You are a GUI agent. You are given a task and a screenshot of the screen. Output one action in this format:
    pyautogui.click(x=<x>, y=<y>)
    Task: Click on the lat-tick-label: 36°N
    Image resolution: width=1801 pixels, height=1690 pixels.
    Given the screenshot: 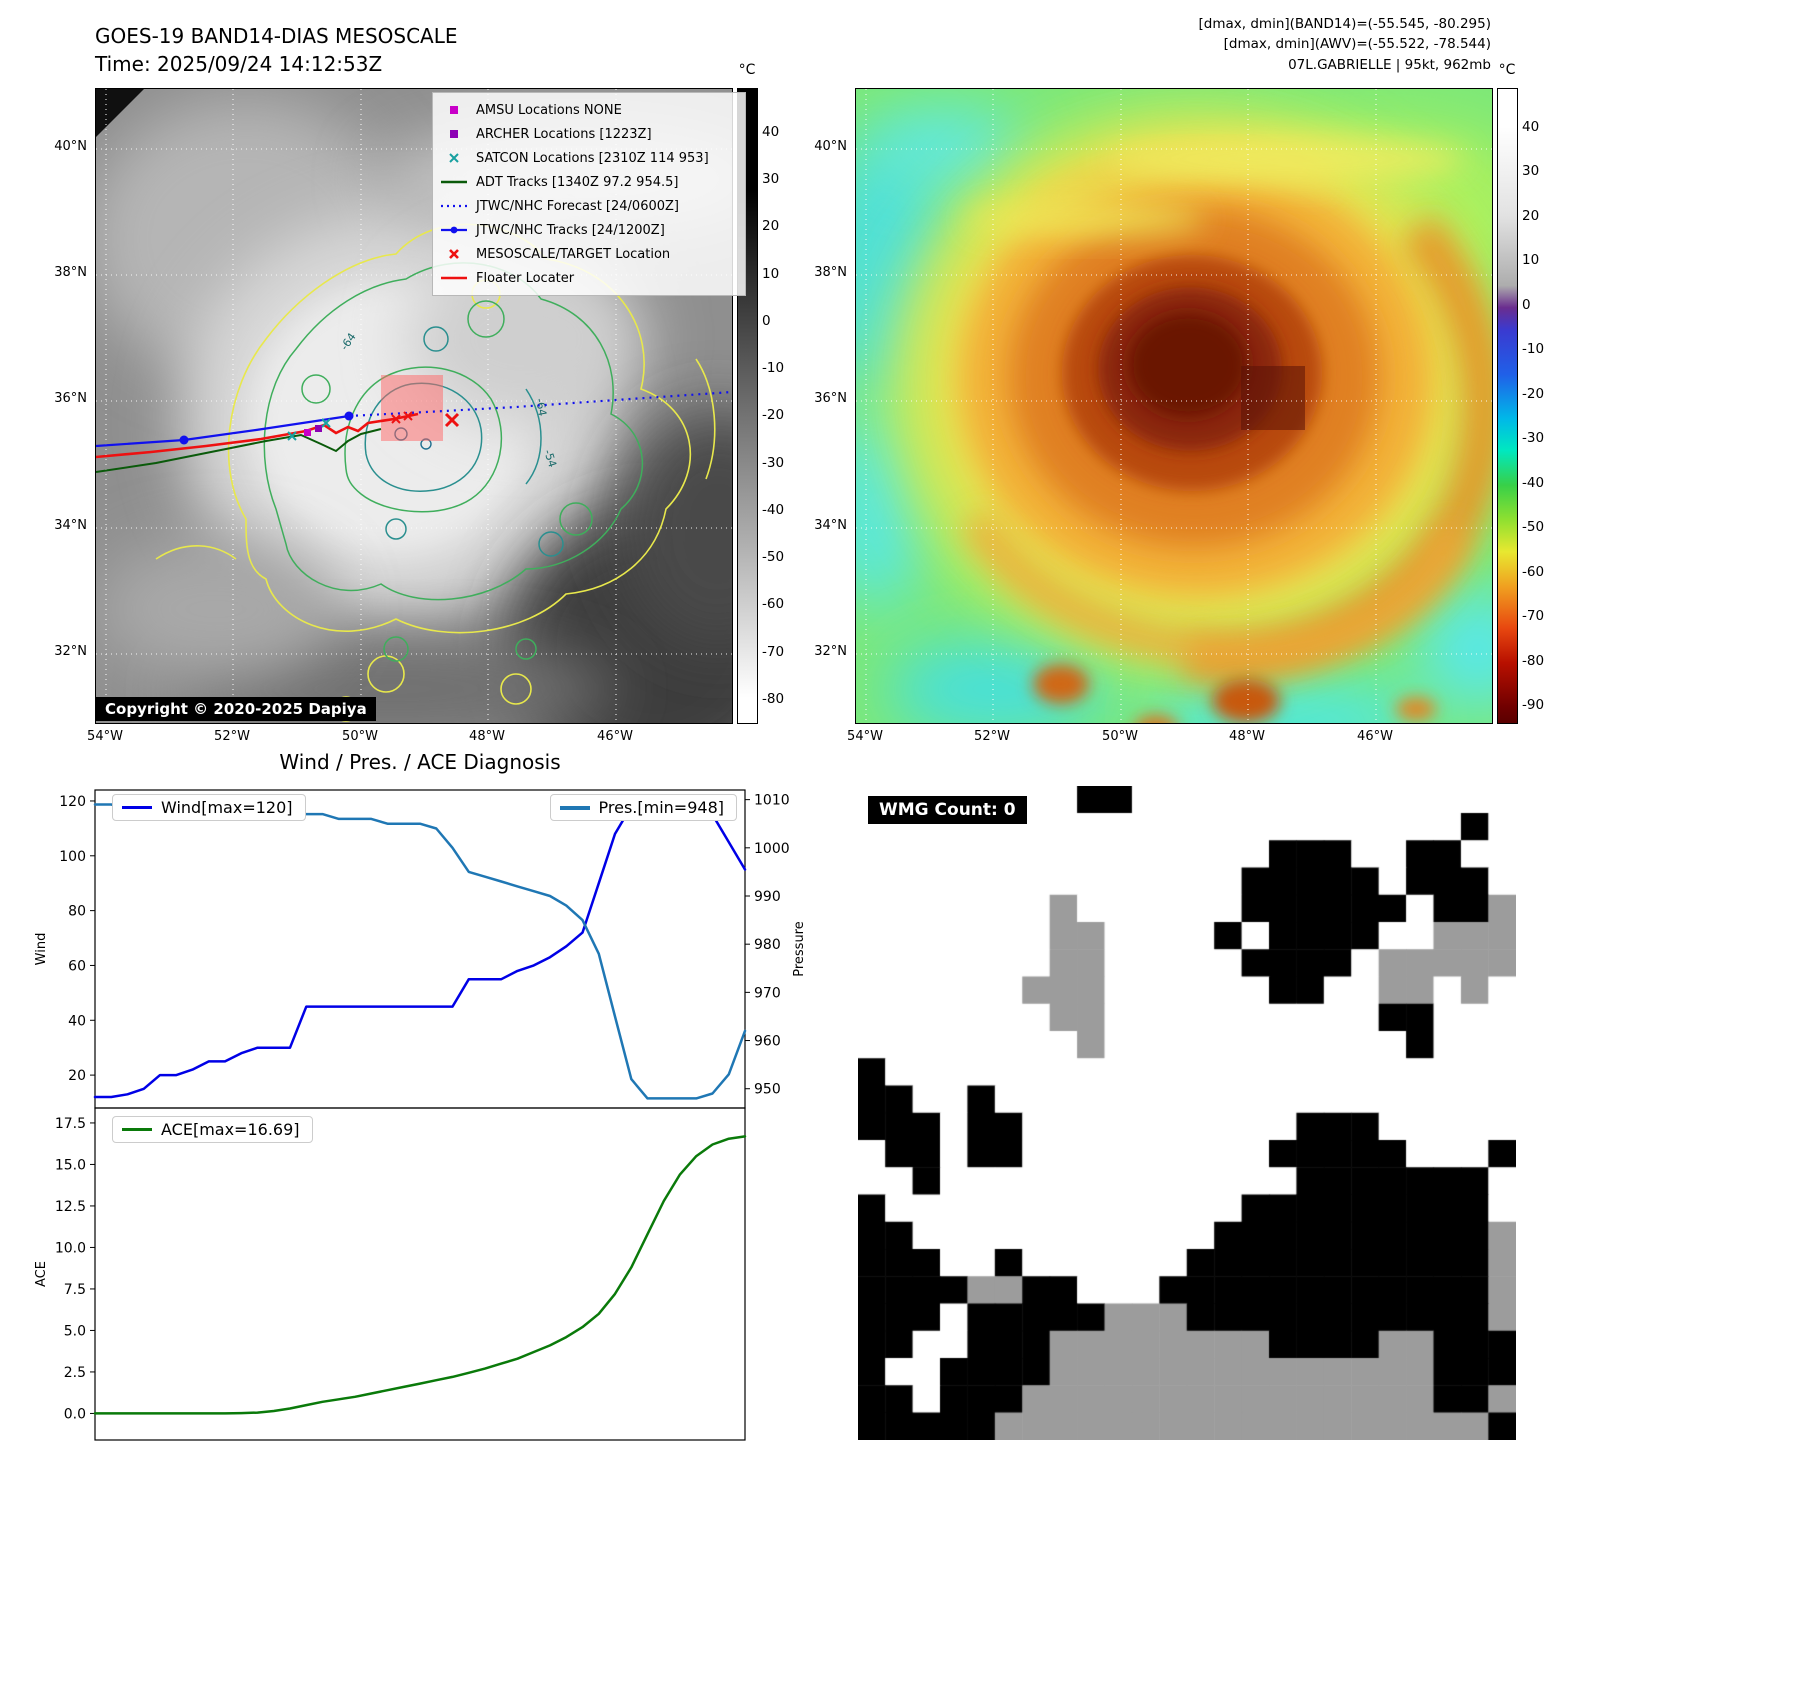 What is the action you would take?
    pyautogui.click(x=70, y=398)
    